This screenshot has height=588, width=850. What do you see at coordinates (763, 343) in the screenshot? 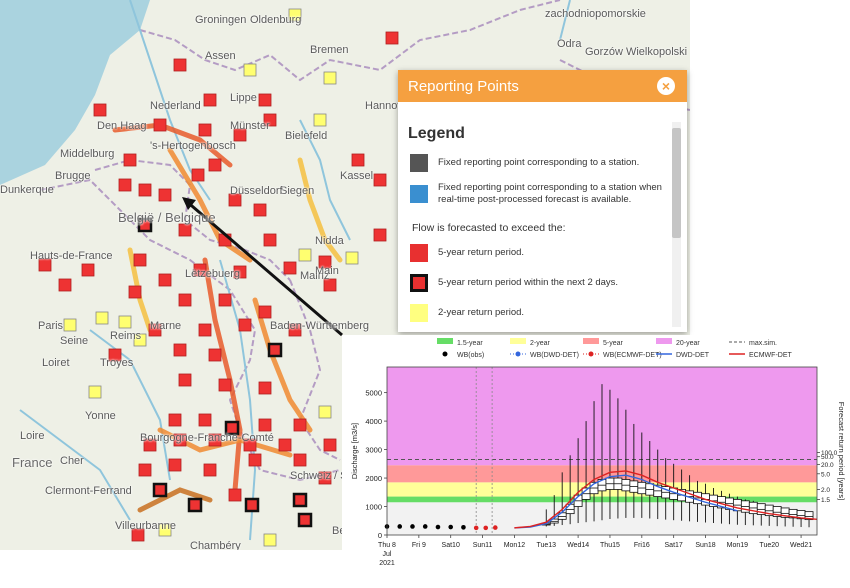
I see `legend-label: max.sim.` at bounding box center [763, 343].